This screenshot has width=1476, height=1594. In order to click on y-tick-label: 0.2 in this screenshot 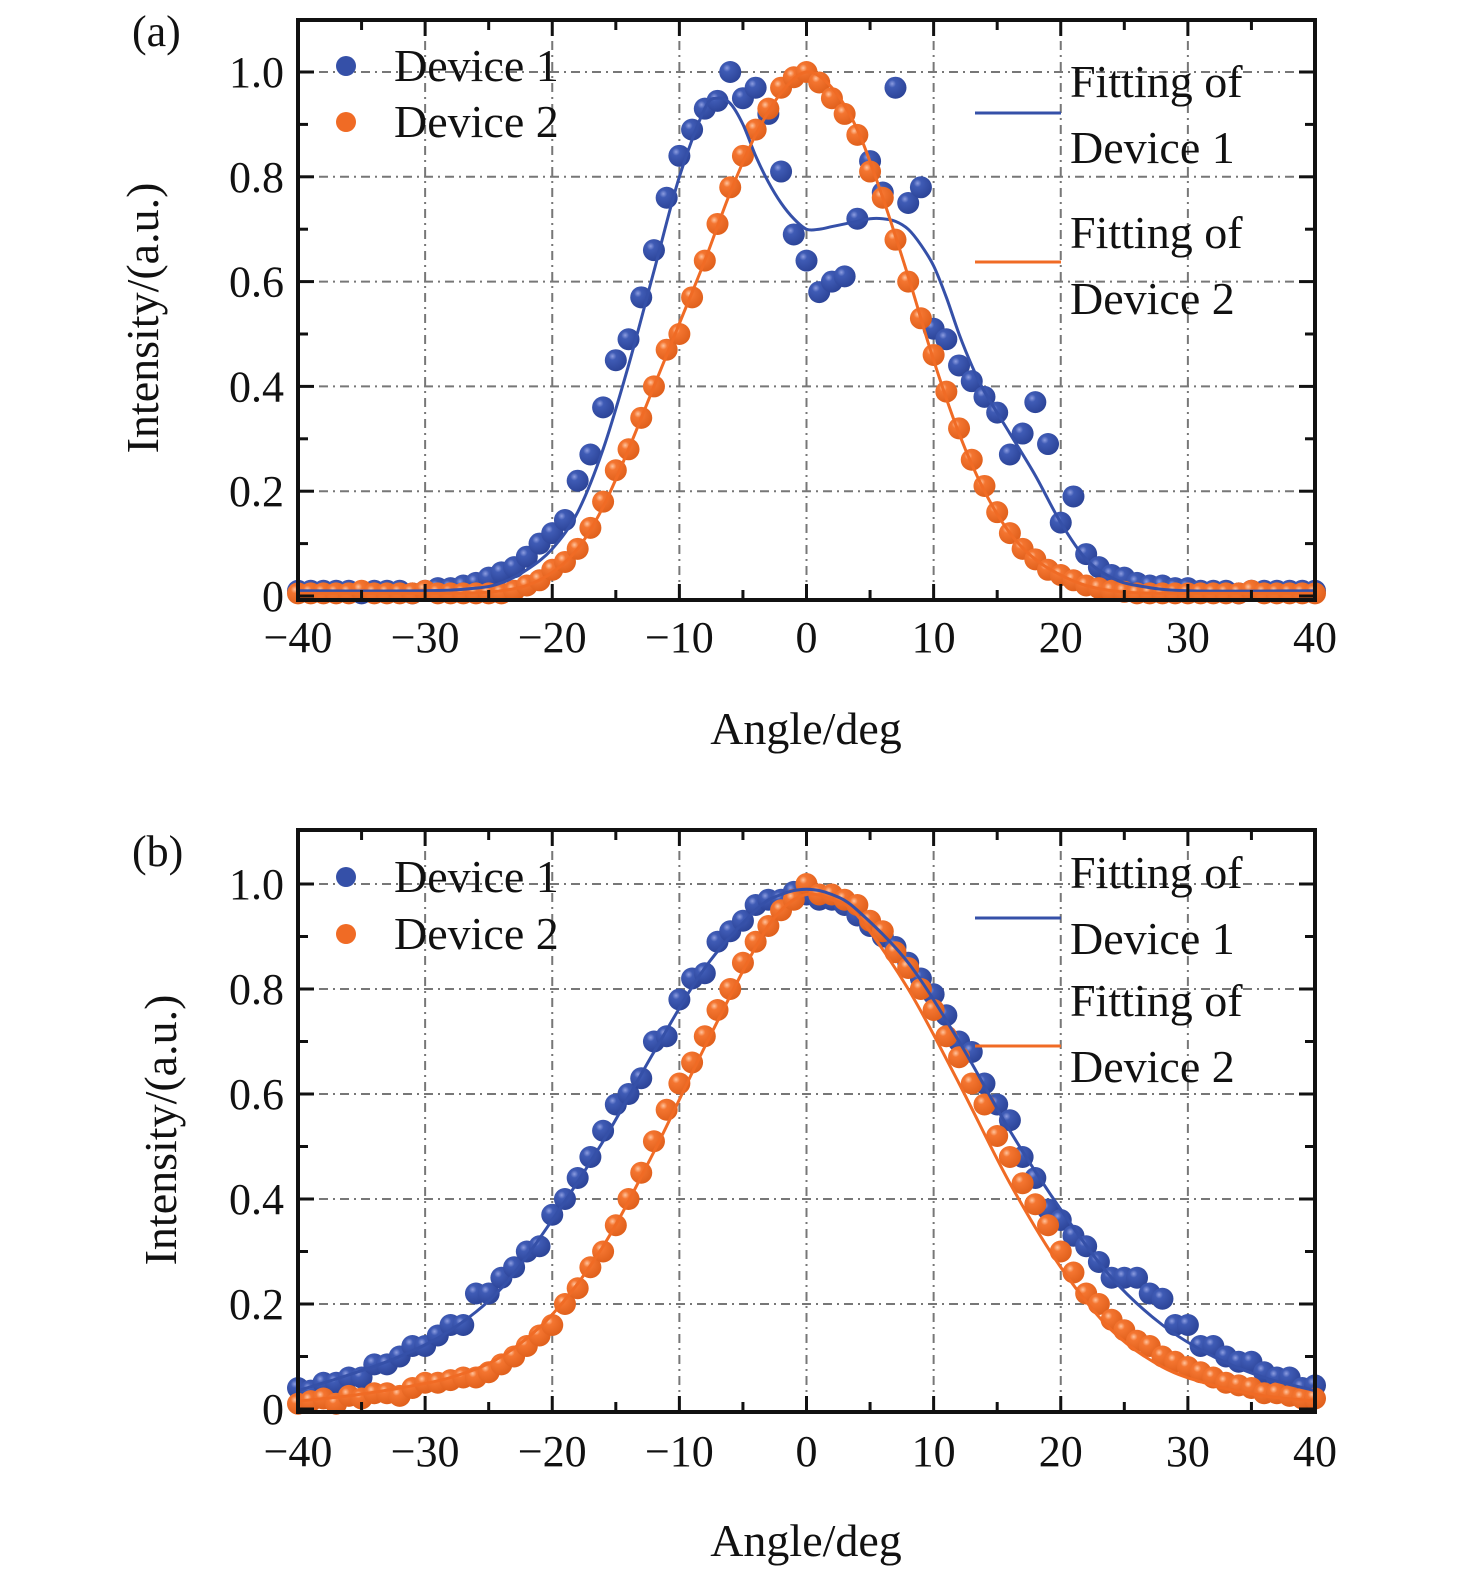, I will do `click(256, 491)`.